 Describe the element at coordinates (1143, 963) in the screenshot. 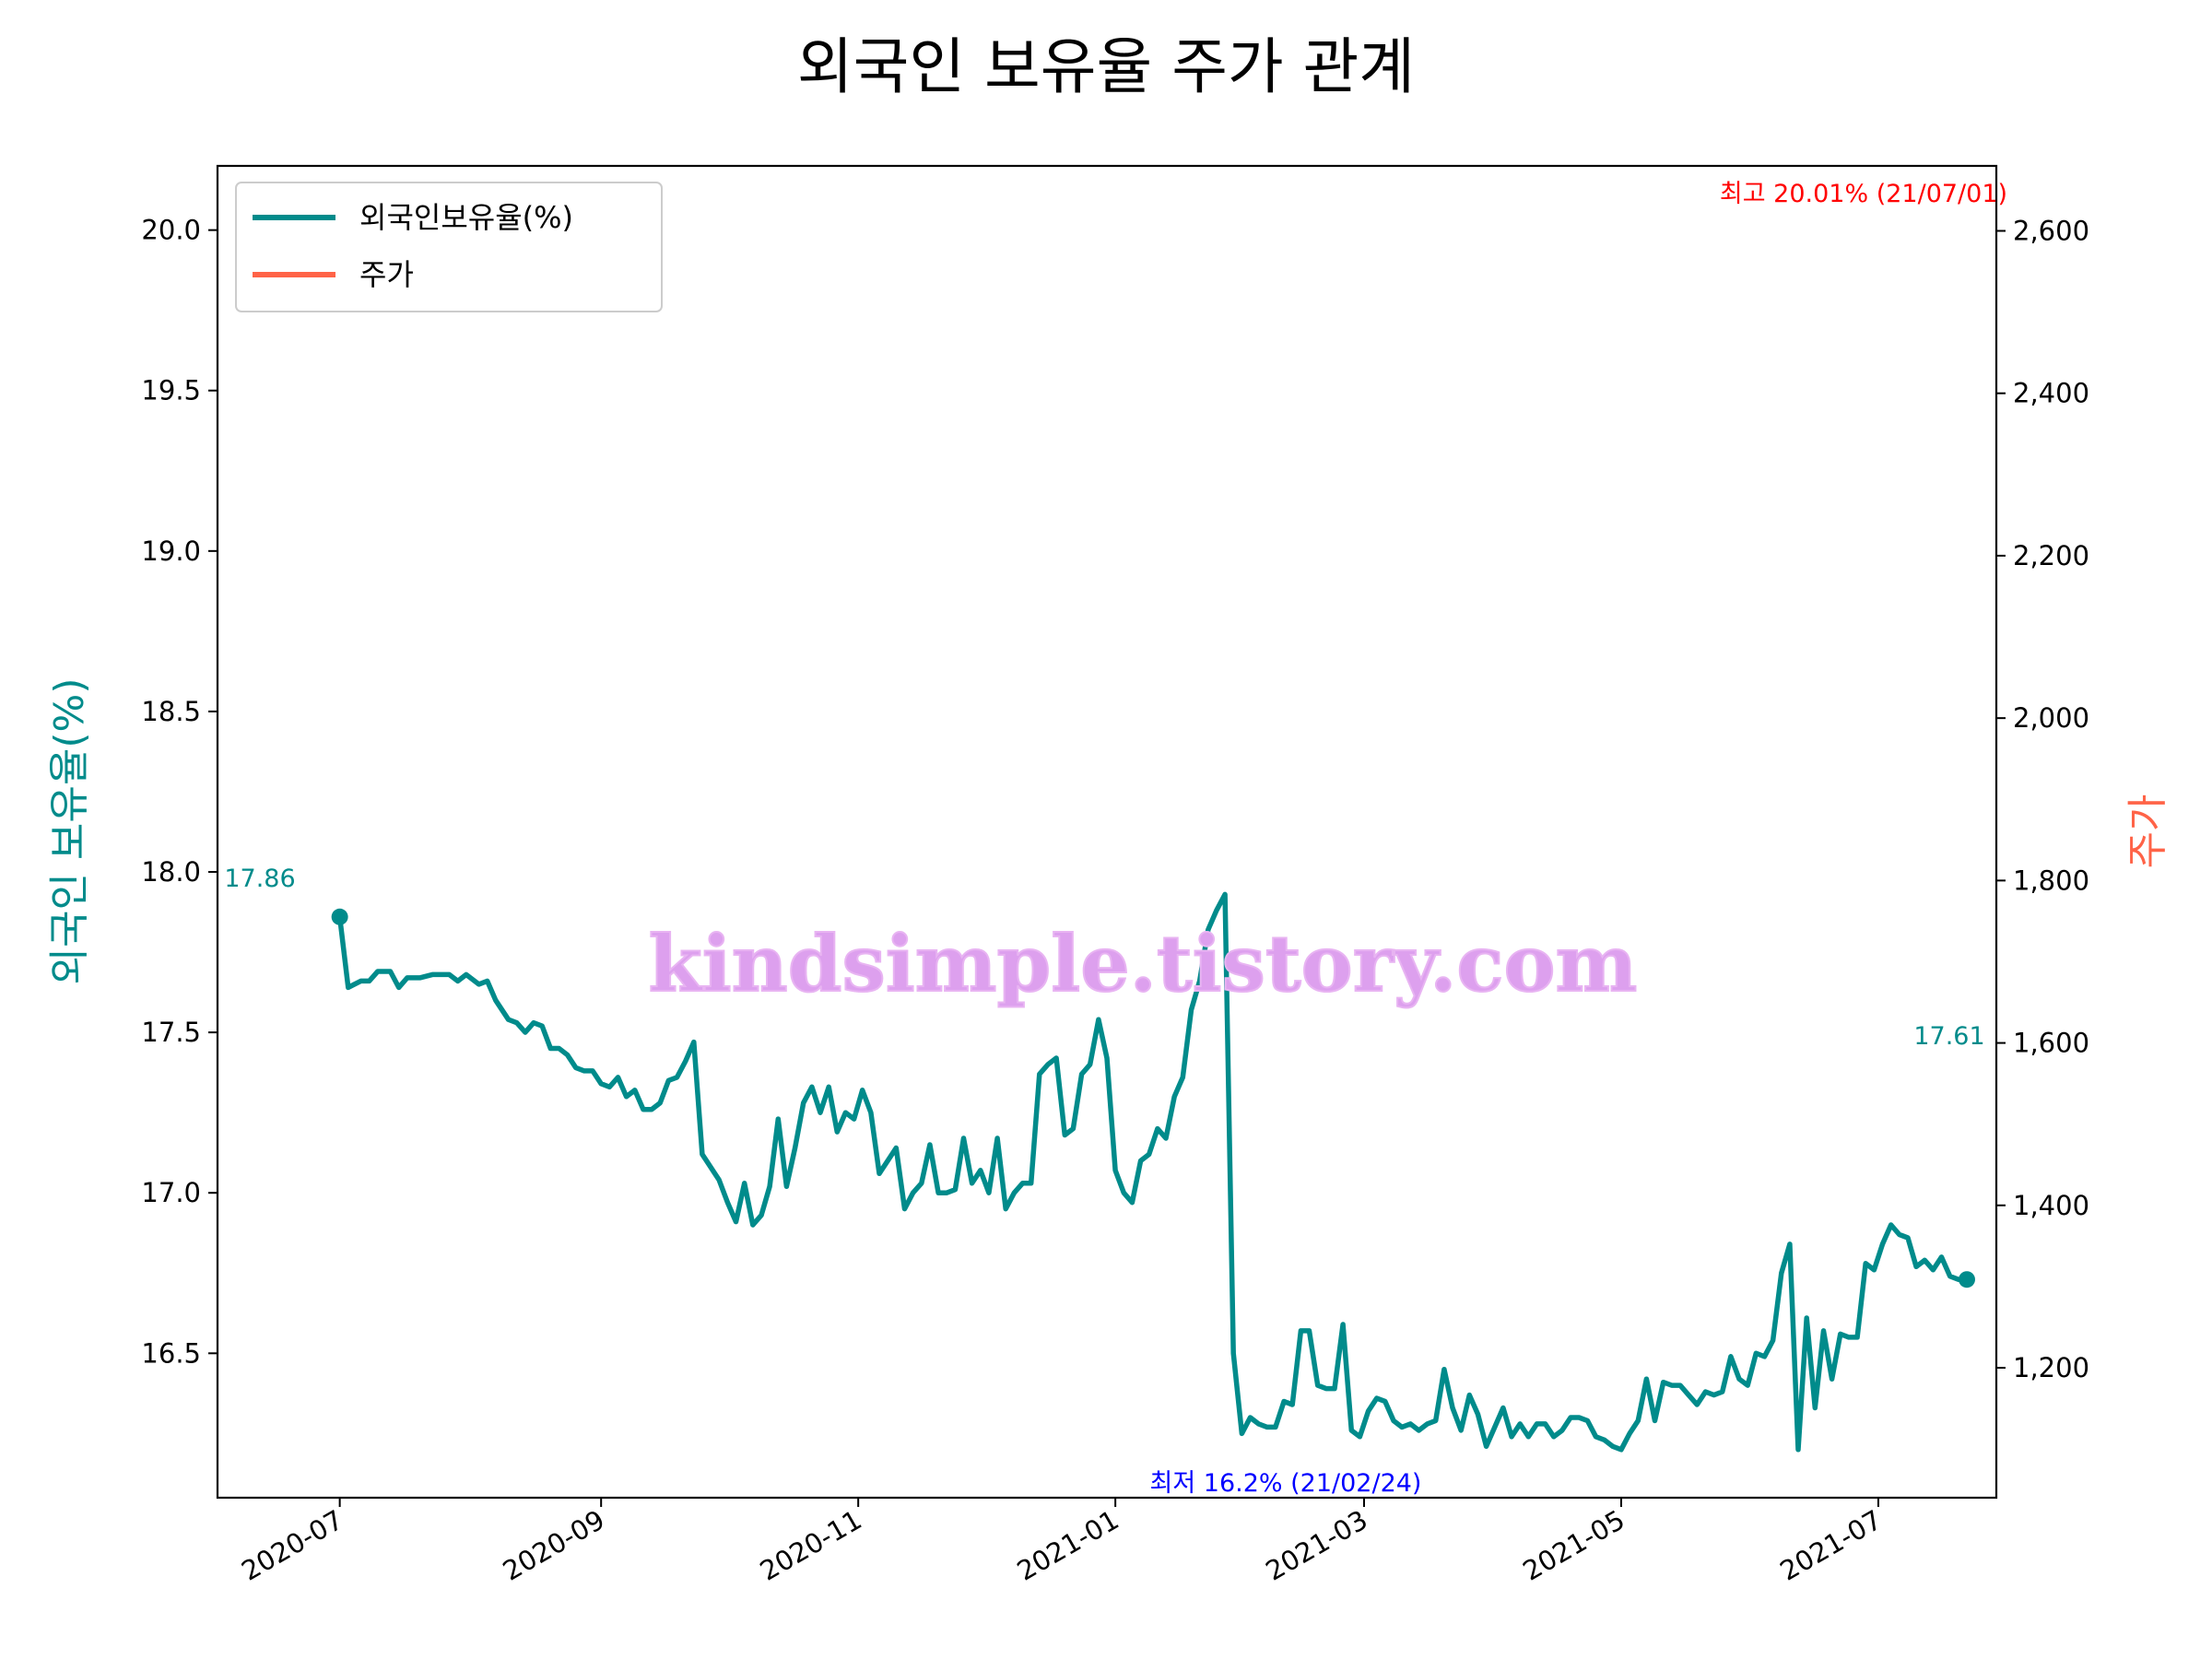

I see `watermark-text: kindsimple.tistory.com` at that location.